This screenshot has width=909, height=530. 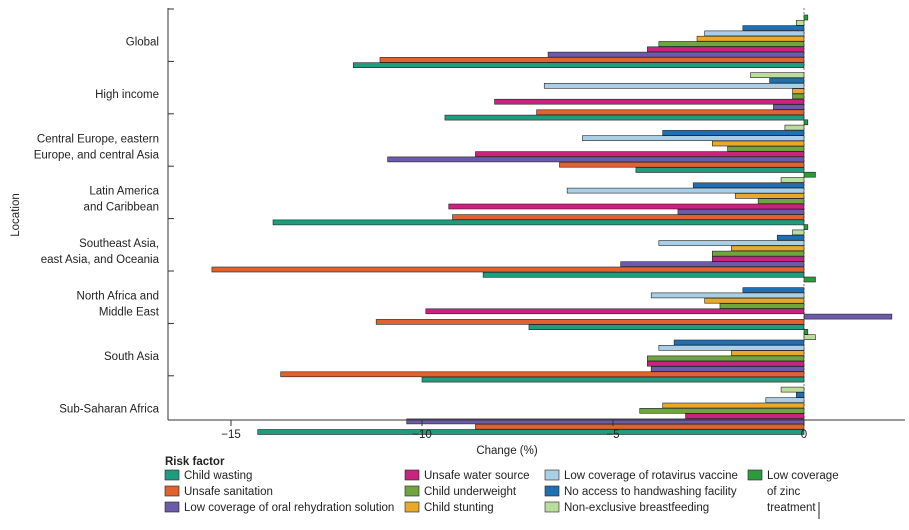 I want to click on category-label: Europe, and central Asia, so click(x=97, y=155).